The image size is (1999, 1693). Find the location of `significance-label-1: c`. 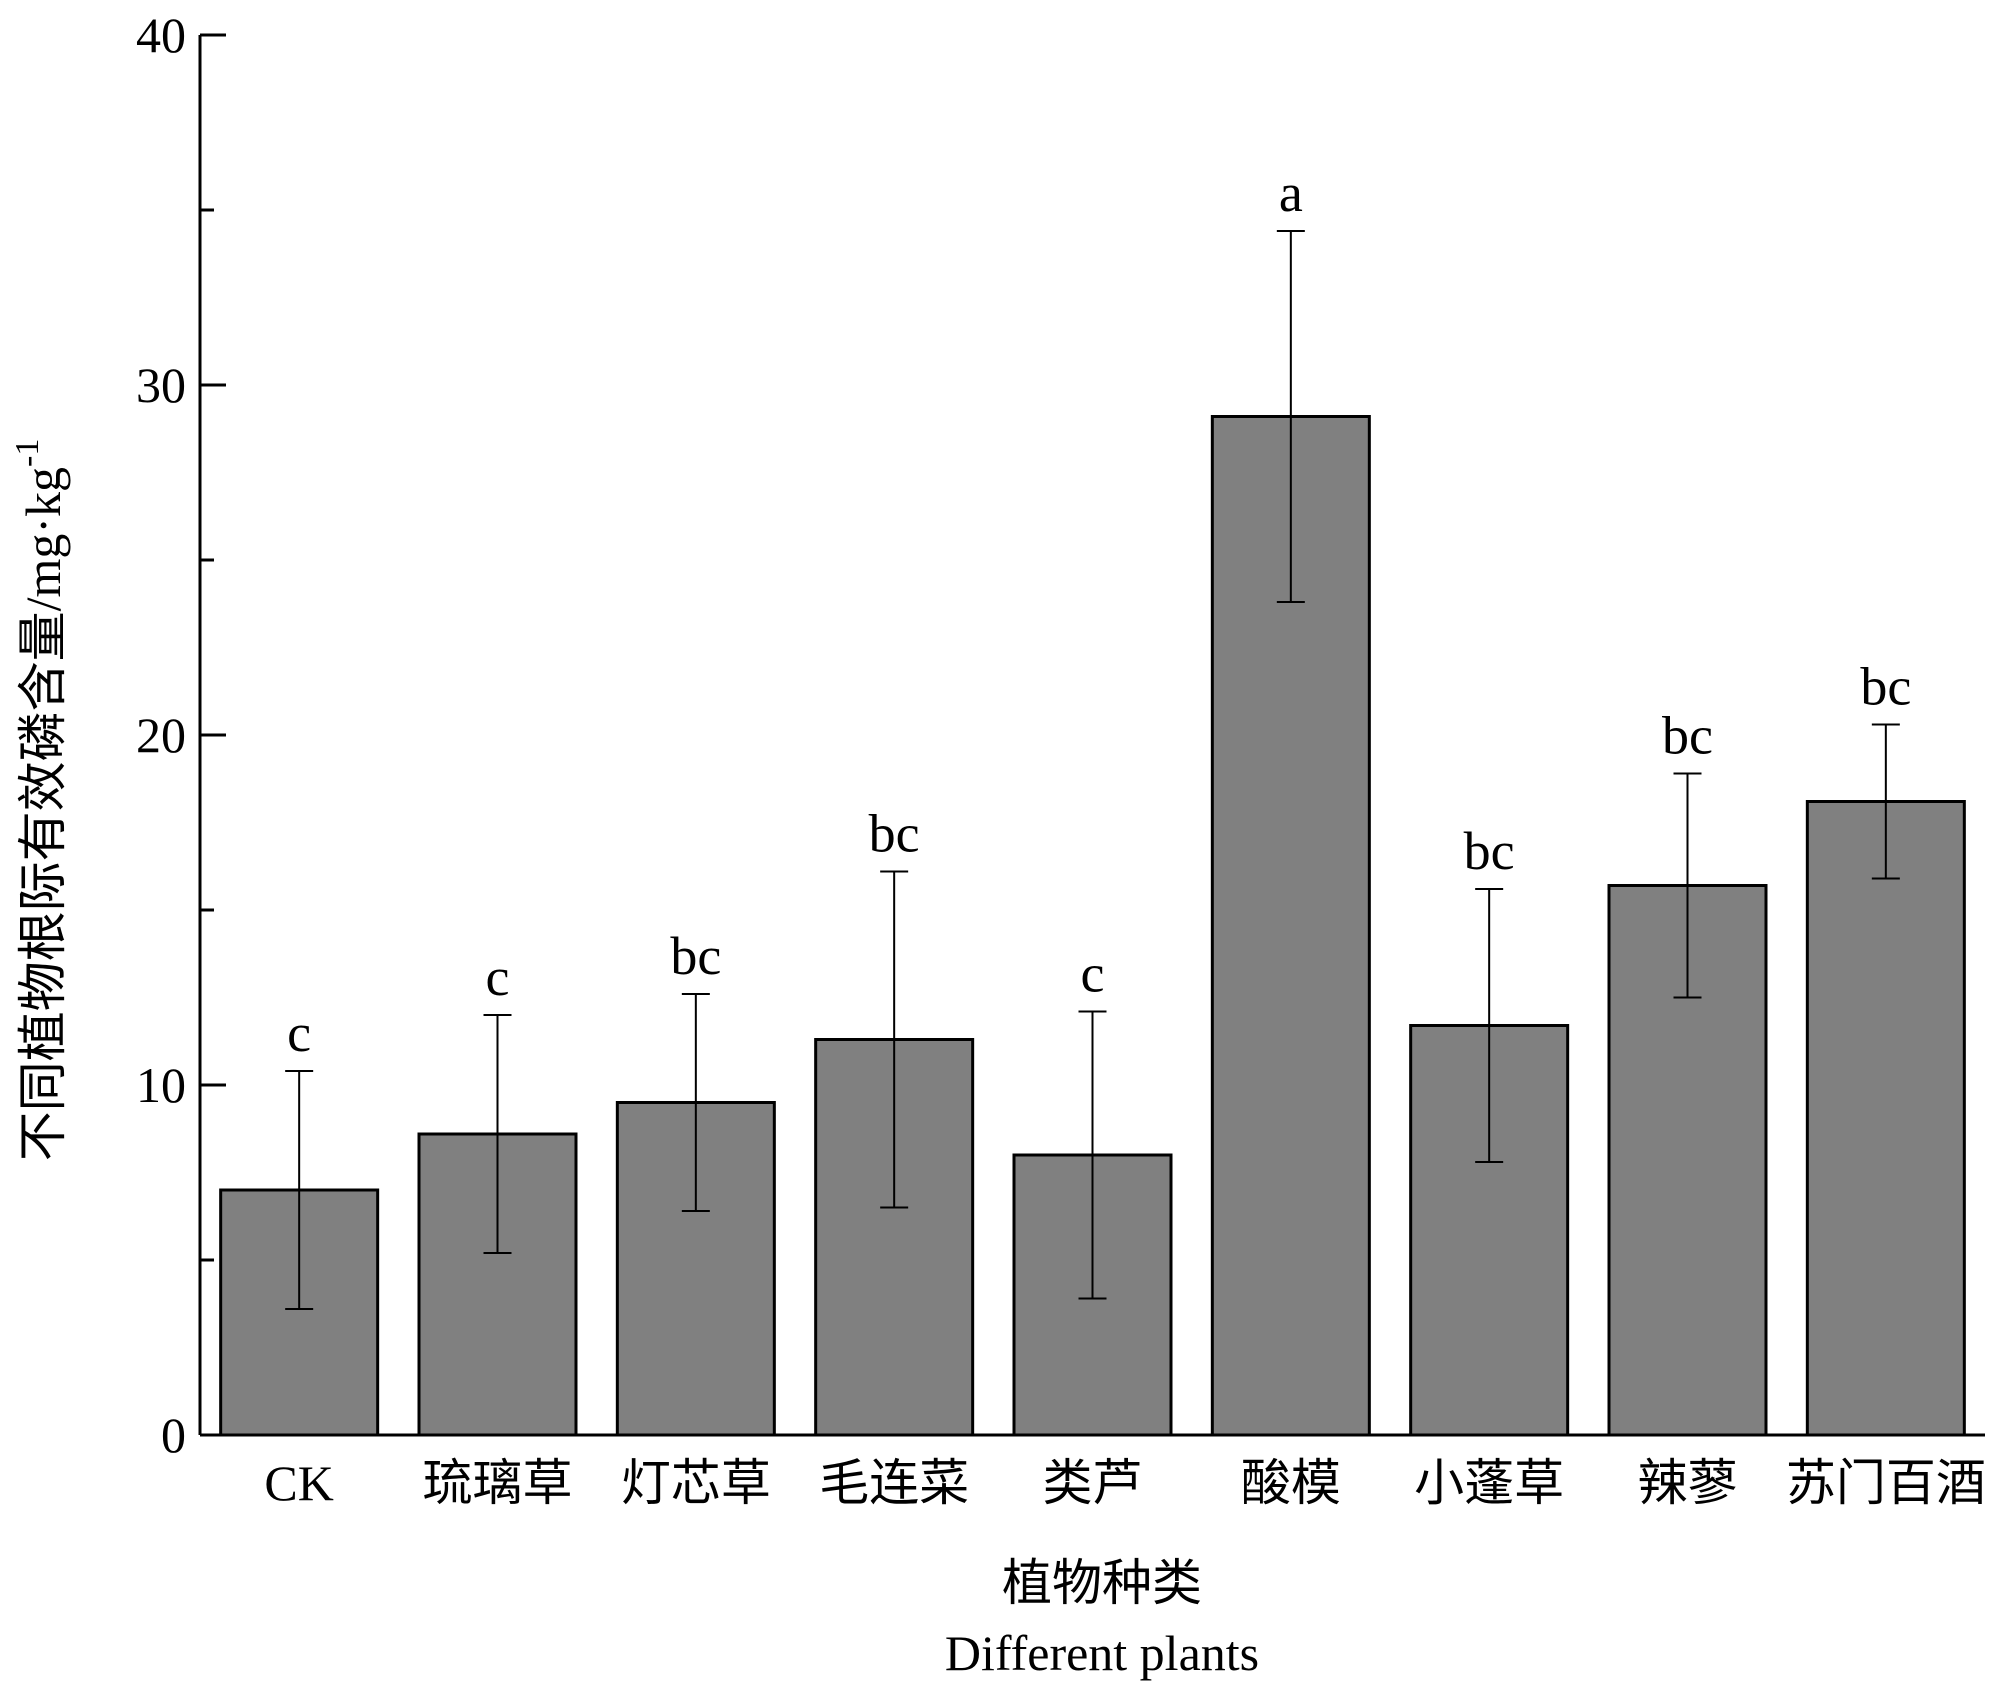

significance-label-1: c is located at coordinates (498, 977).